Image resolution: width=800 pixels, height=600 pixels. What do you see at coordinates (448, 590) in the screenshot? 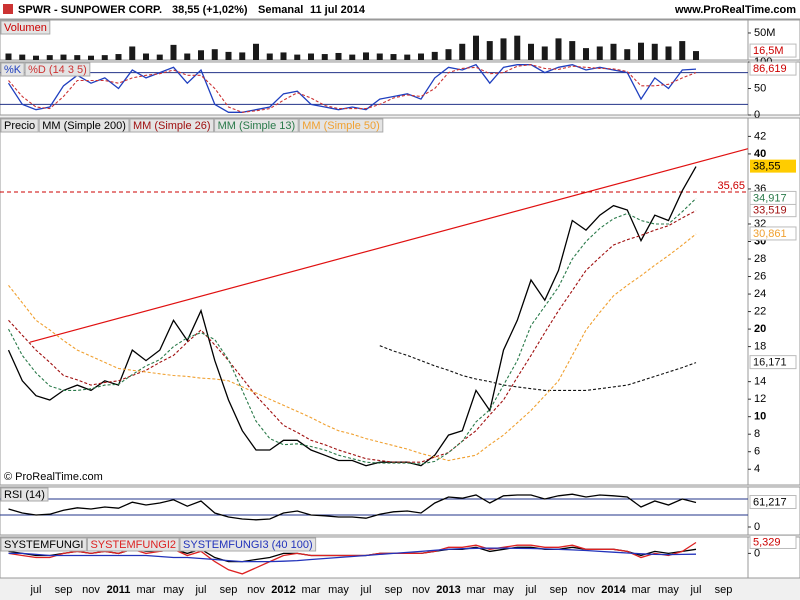
I see `x-tick-label: 2013` at bounding box center [448, 590].